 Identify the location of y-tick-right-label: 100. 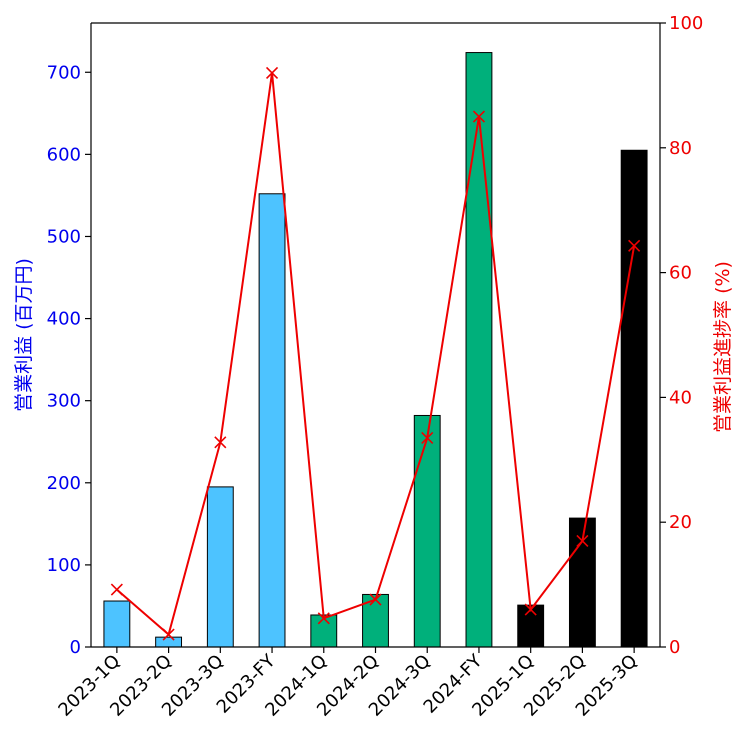
(686, 23).